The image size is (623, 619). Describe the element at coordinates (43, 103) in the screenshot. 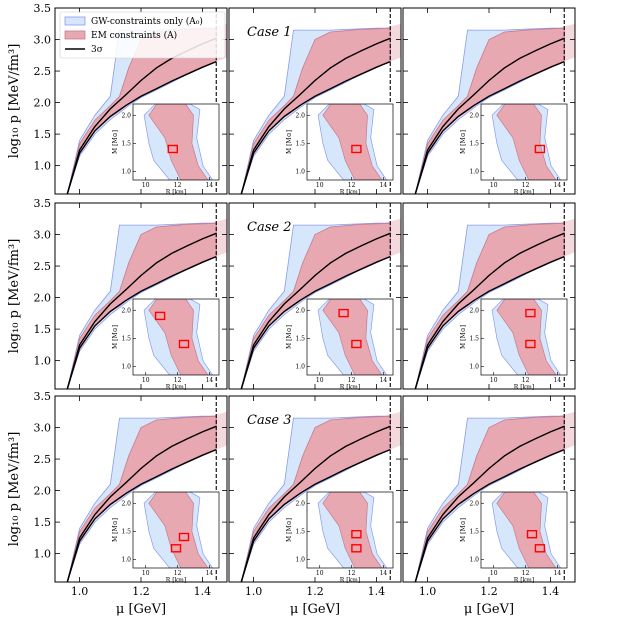

I see `y-tick-label: 2.0` at that location.